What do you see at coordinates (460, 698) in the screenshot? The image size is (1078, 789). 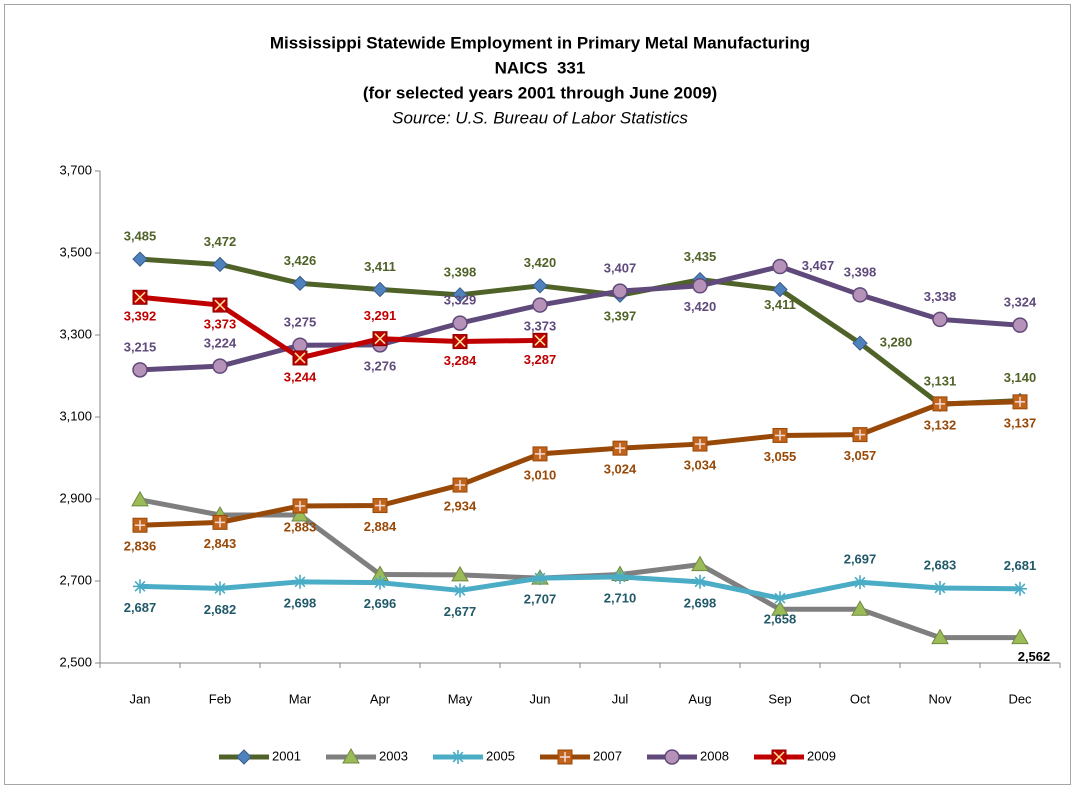 I see `x-tick-label: May` at bounding box center [460, 698].